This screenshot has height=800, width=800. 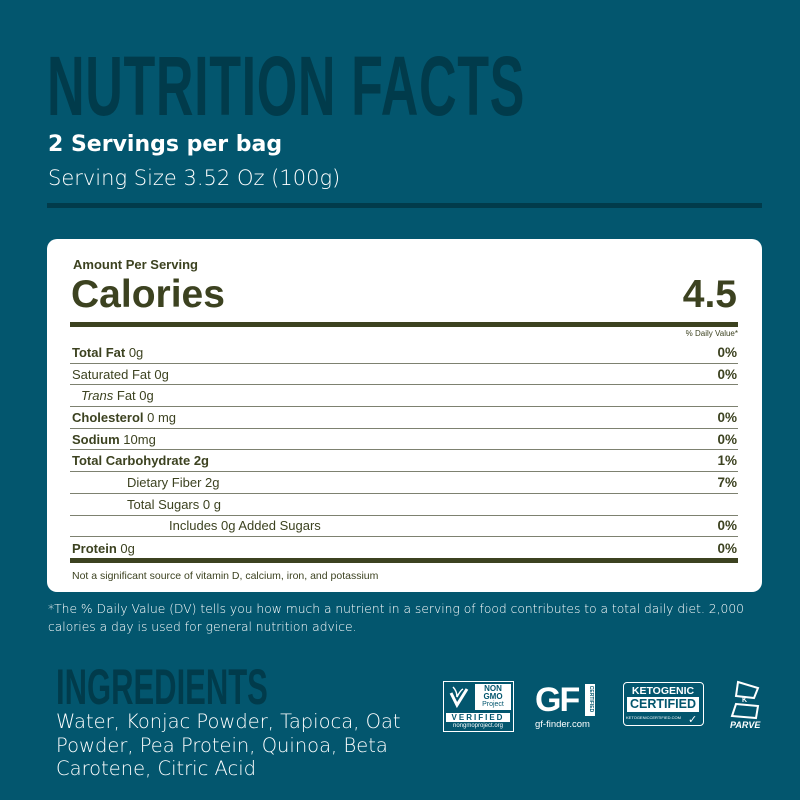 I want to click on nutrient-name: Total Carbohydrate 2g, so click(x=140, y=460).